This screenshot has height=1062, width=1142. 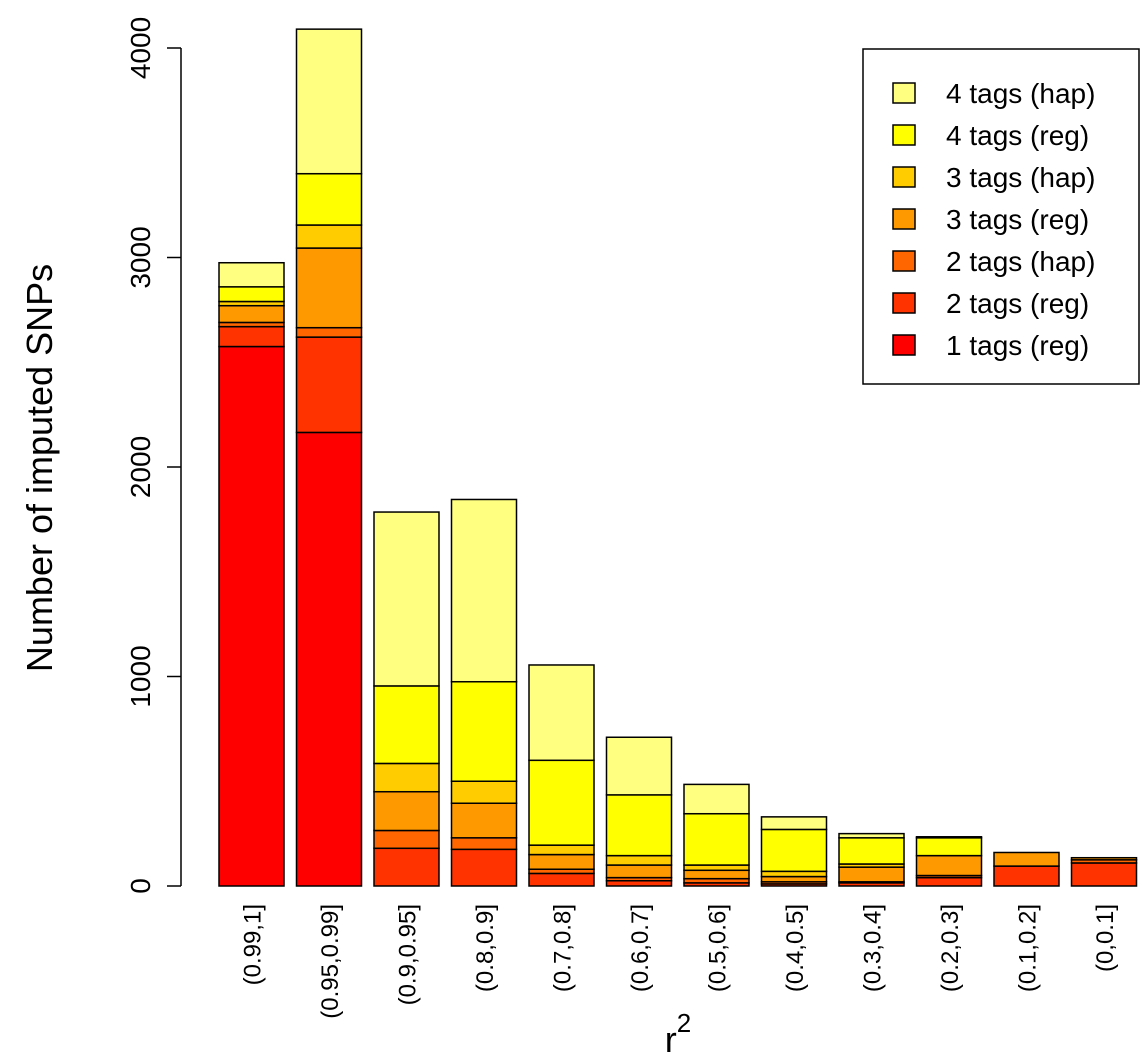 What do you see at coordinates (1017, 135) in the screenshot?
I see `legend-label: 4 tags (reg)` at bounding box center [1017, 135].